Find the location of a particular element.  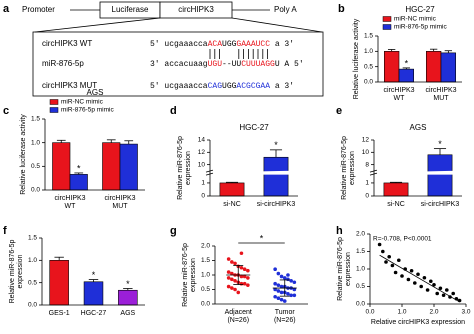

insert-label: circHIPK3 is located at coordinates (196, 9).